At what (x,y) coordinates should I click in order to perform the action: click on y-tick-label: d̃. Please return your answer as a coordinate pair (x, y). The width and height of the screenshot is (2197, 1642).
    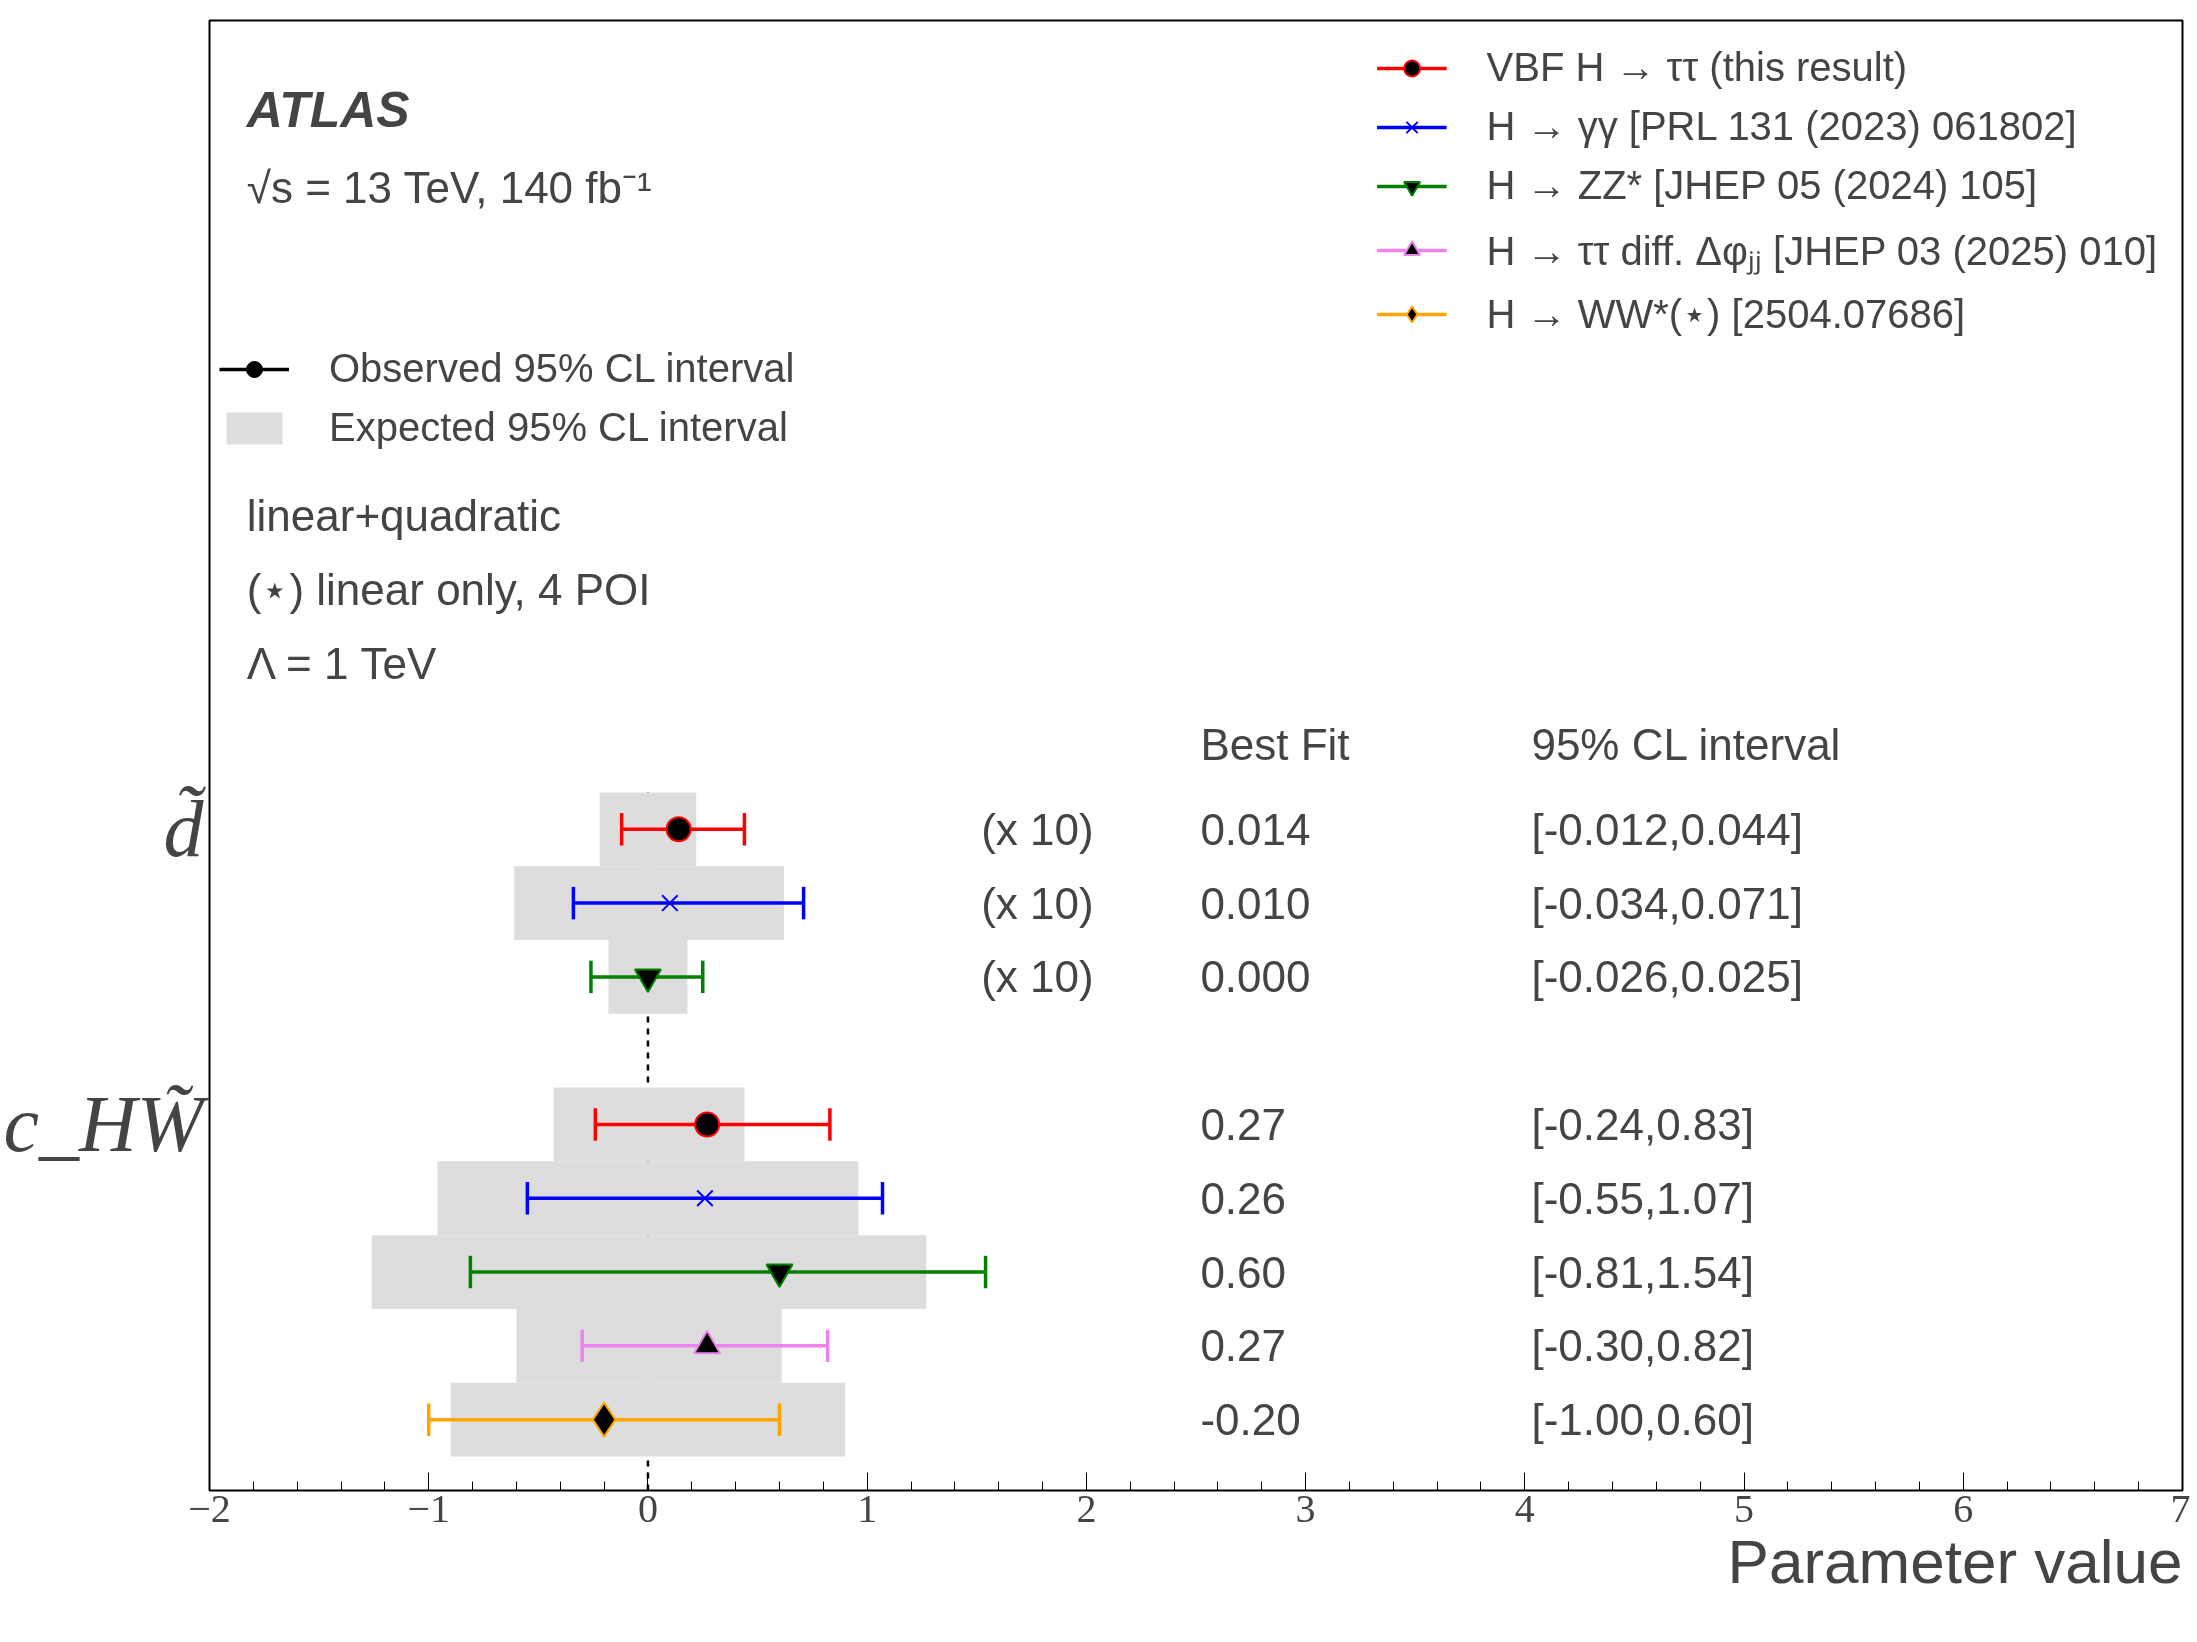
    Looking at the image, I should click on (185, 829).